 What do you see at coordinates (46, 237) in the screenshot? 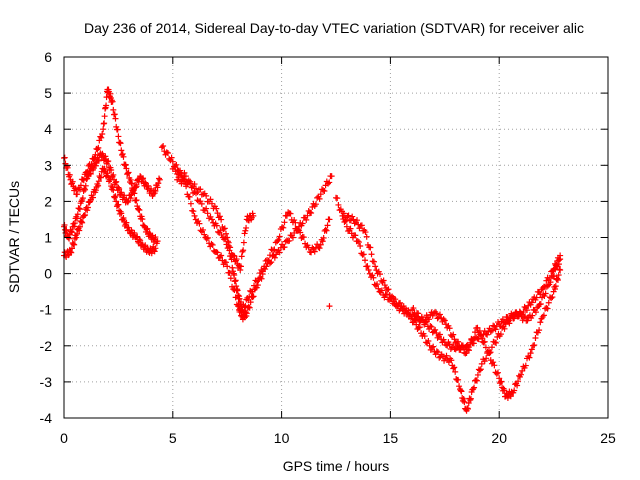
I see `y-tick-labels: -4 -3 -2 -1 0 1 2 3 4 5 6` at bounding box center [46, 237].